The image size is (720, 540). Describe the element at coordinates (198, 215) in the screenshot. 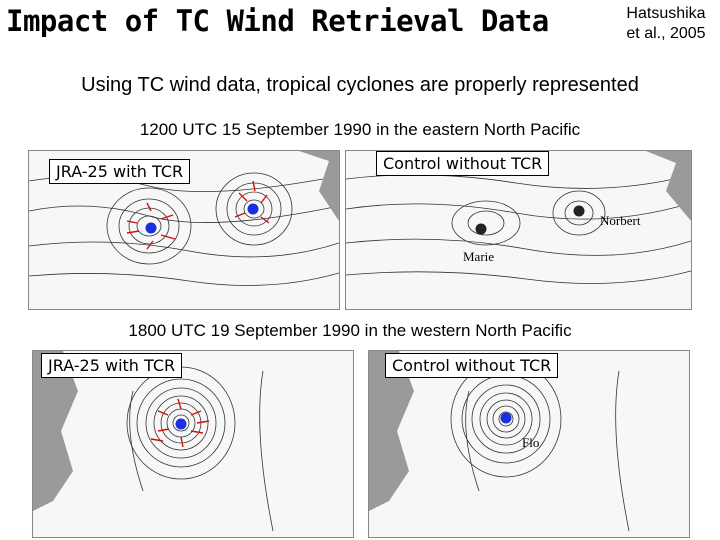

I see `wind-observations-jra-east` at that location.